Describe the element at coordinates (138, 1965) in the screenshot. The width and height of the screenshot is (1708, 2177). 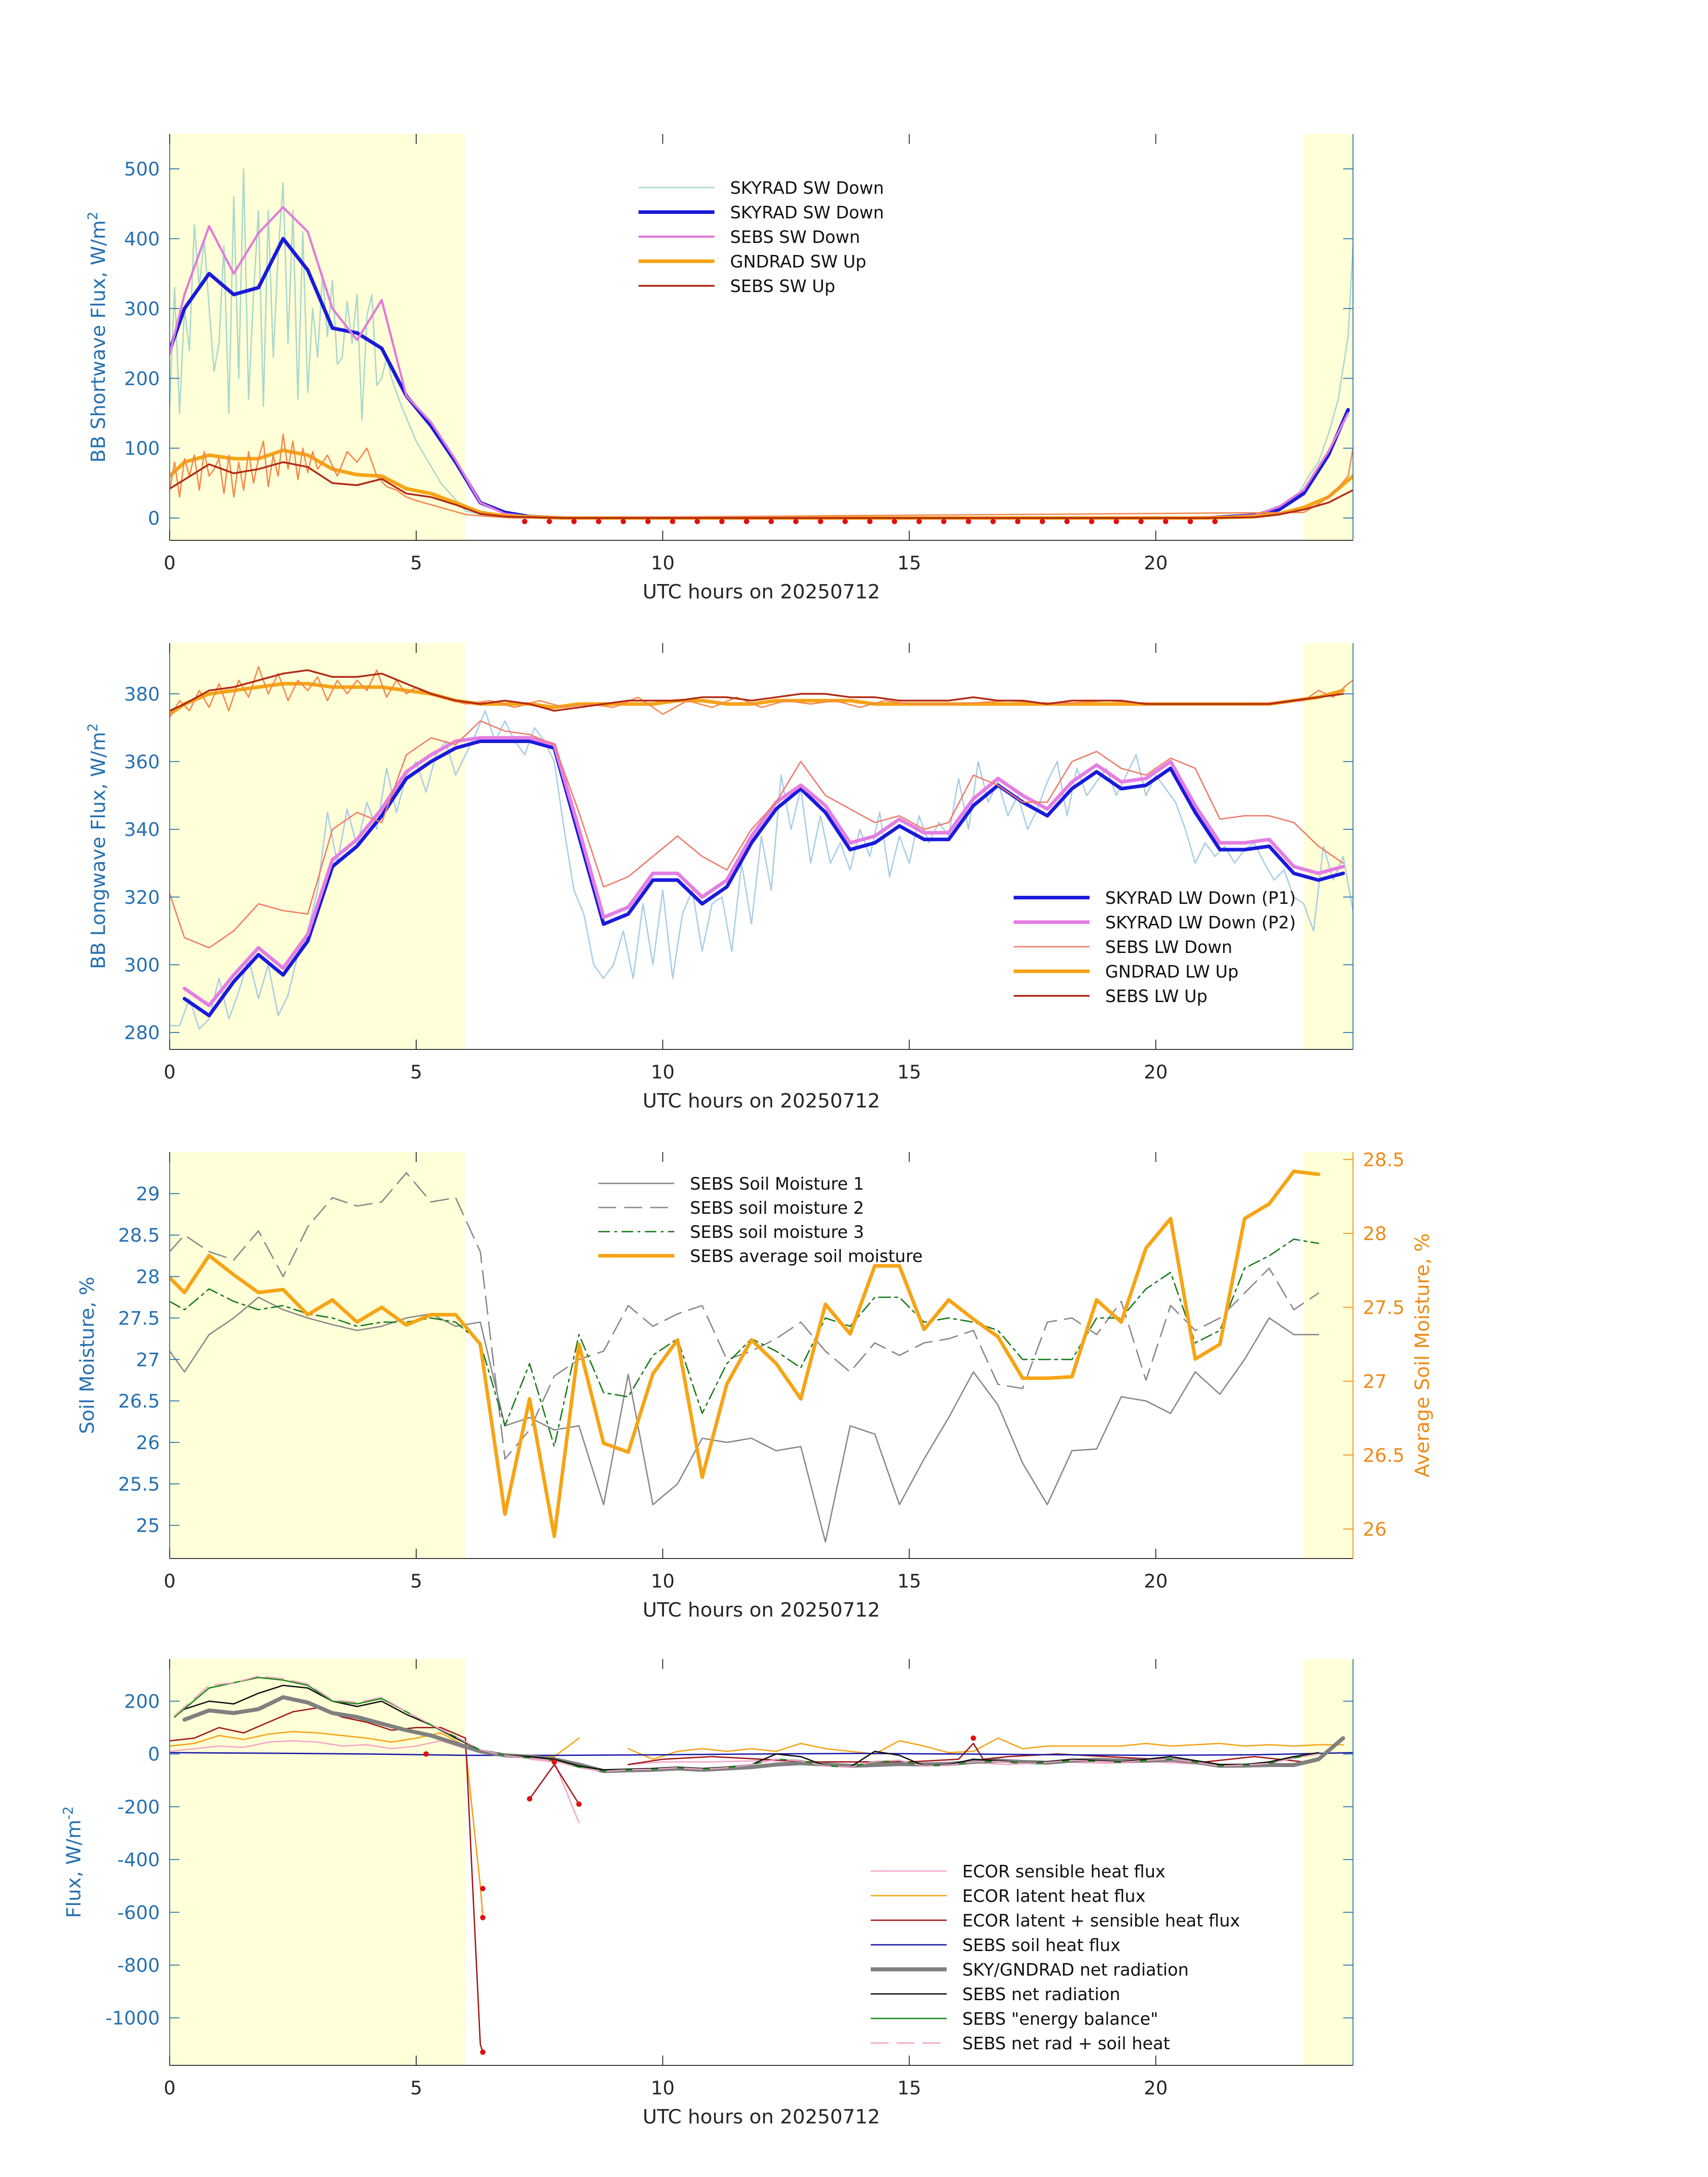
I see `y-tick-label: -800` at that location.